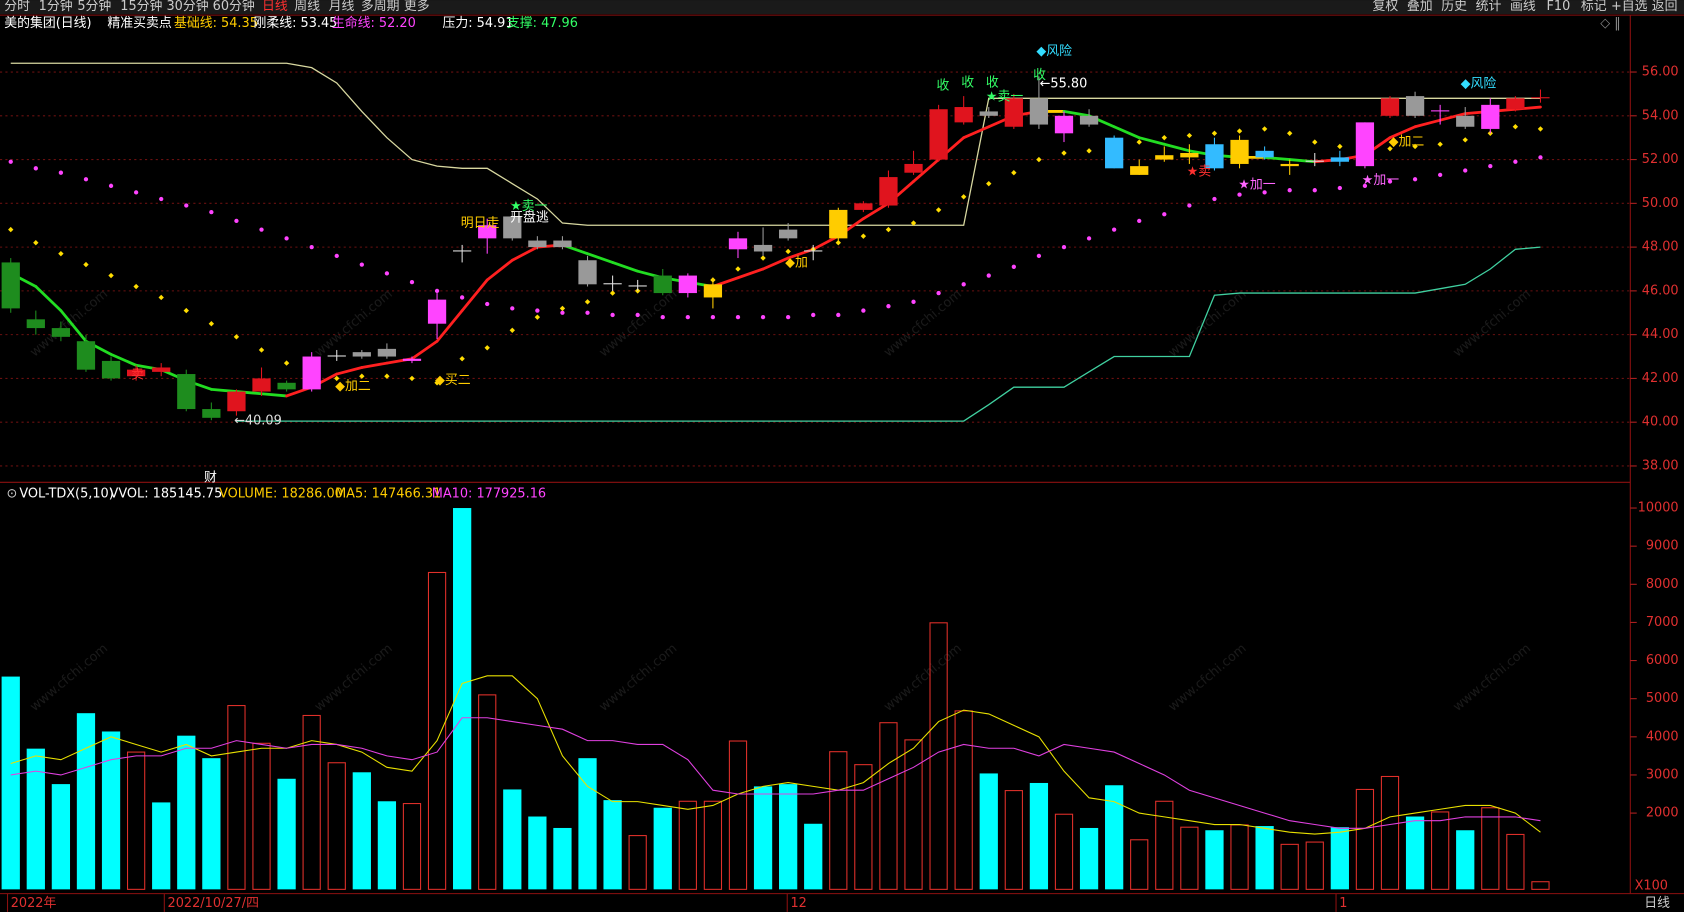 The image size is (1684, 912). I want to click on toolbar-button: 周线, so click(307, 7).